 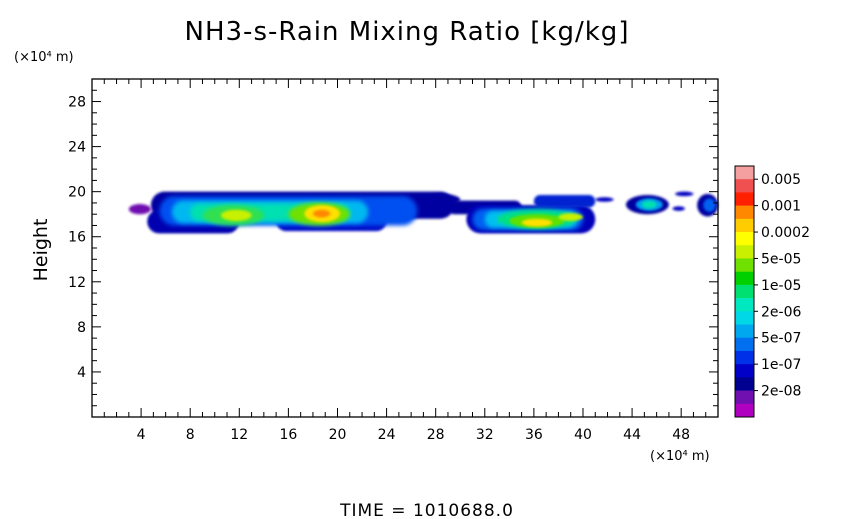 What do you see at coordinates (77, 283) in the screenshot?
I see `y-tick-label: 12` at bounding box center [77, 283].